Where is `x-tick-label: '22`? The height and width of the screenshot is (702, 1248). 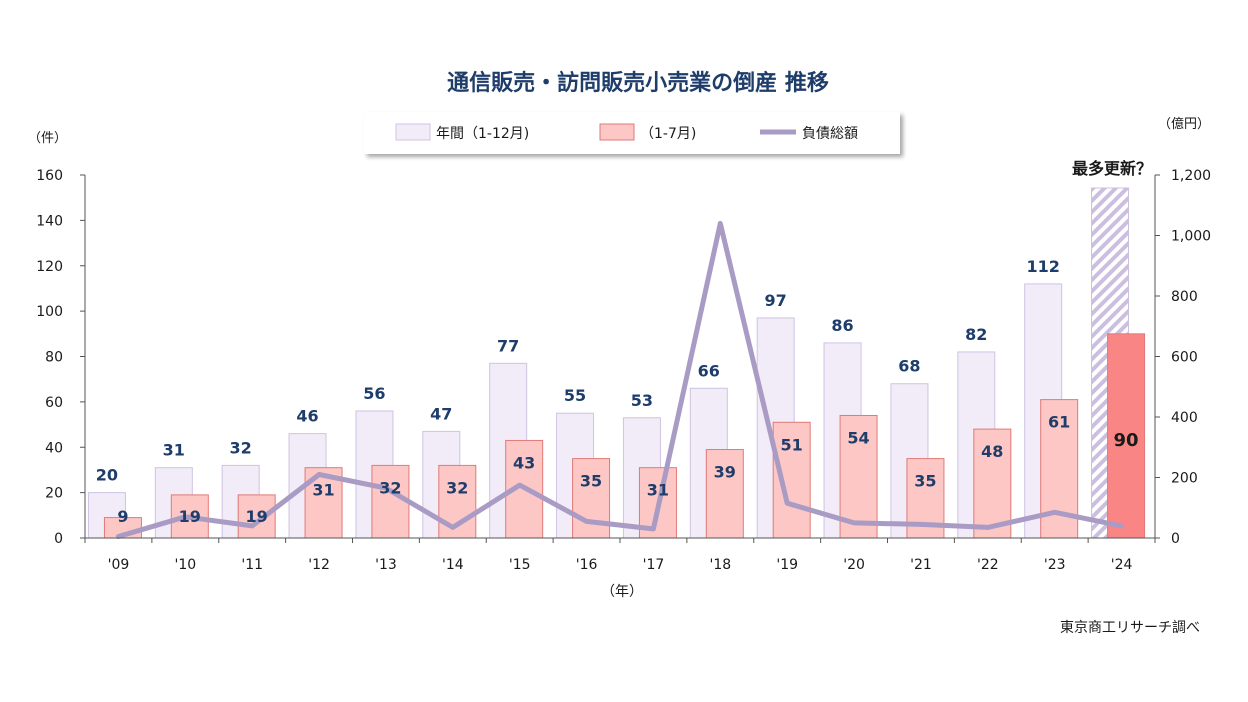
x-tick-label: '22 is located at coordinates (988, 565).